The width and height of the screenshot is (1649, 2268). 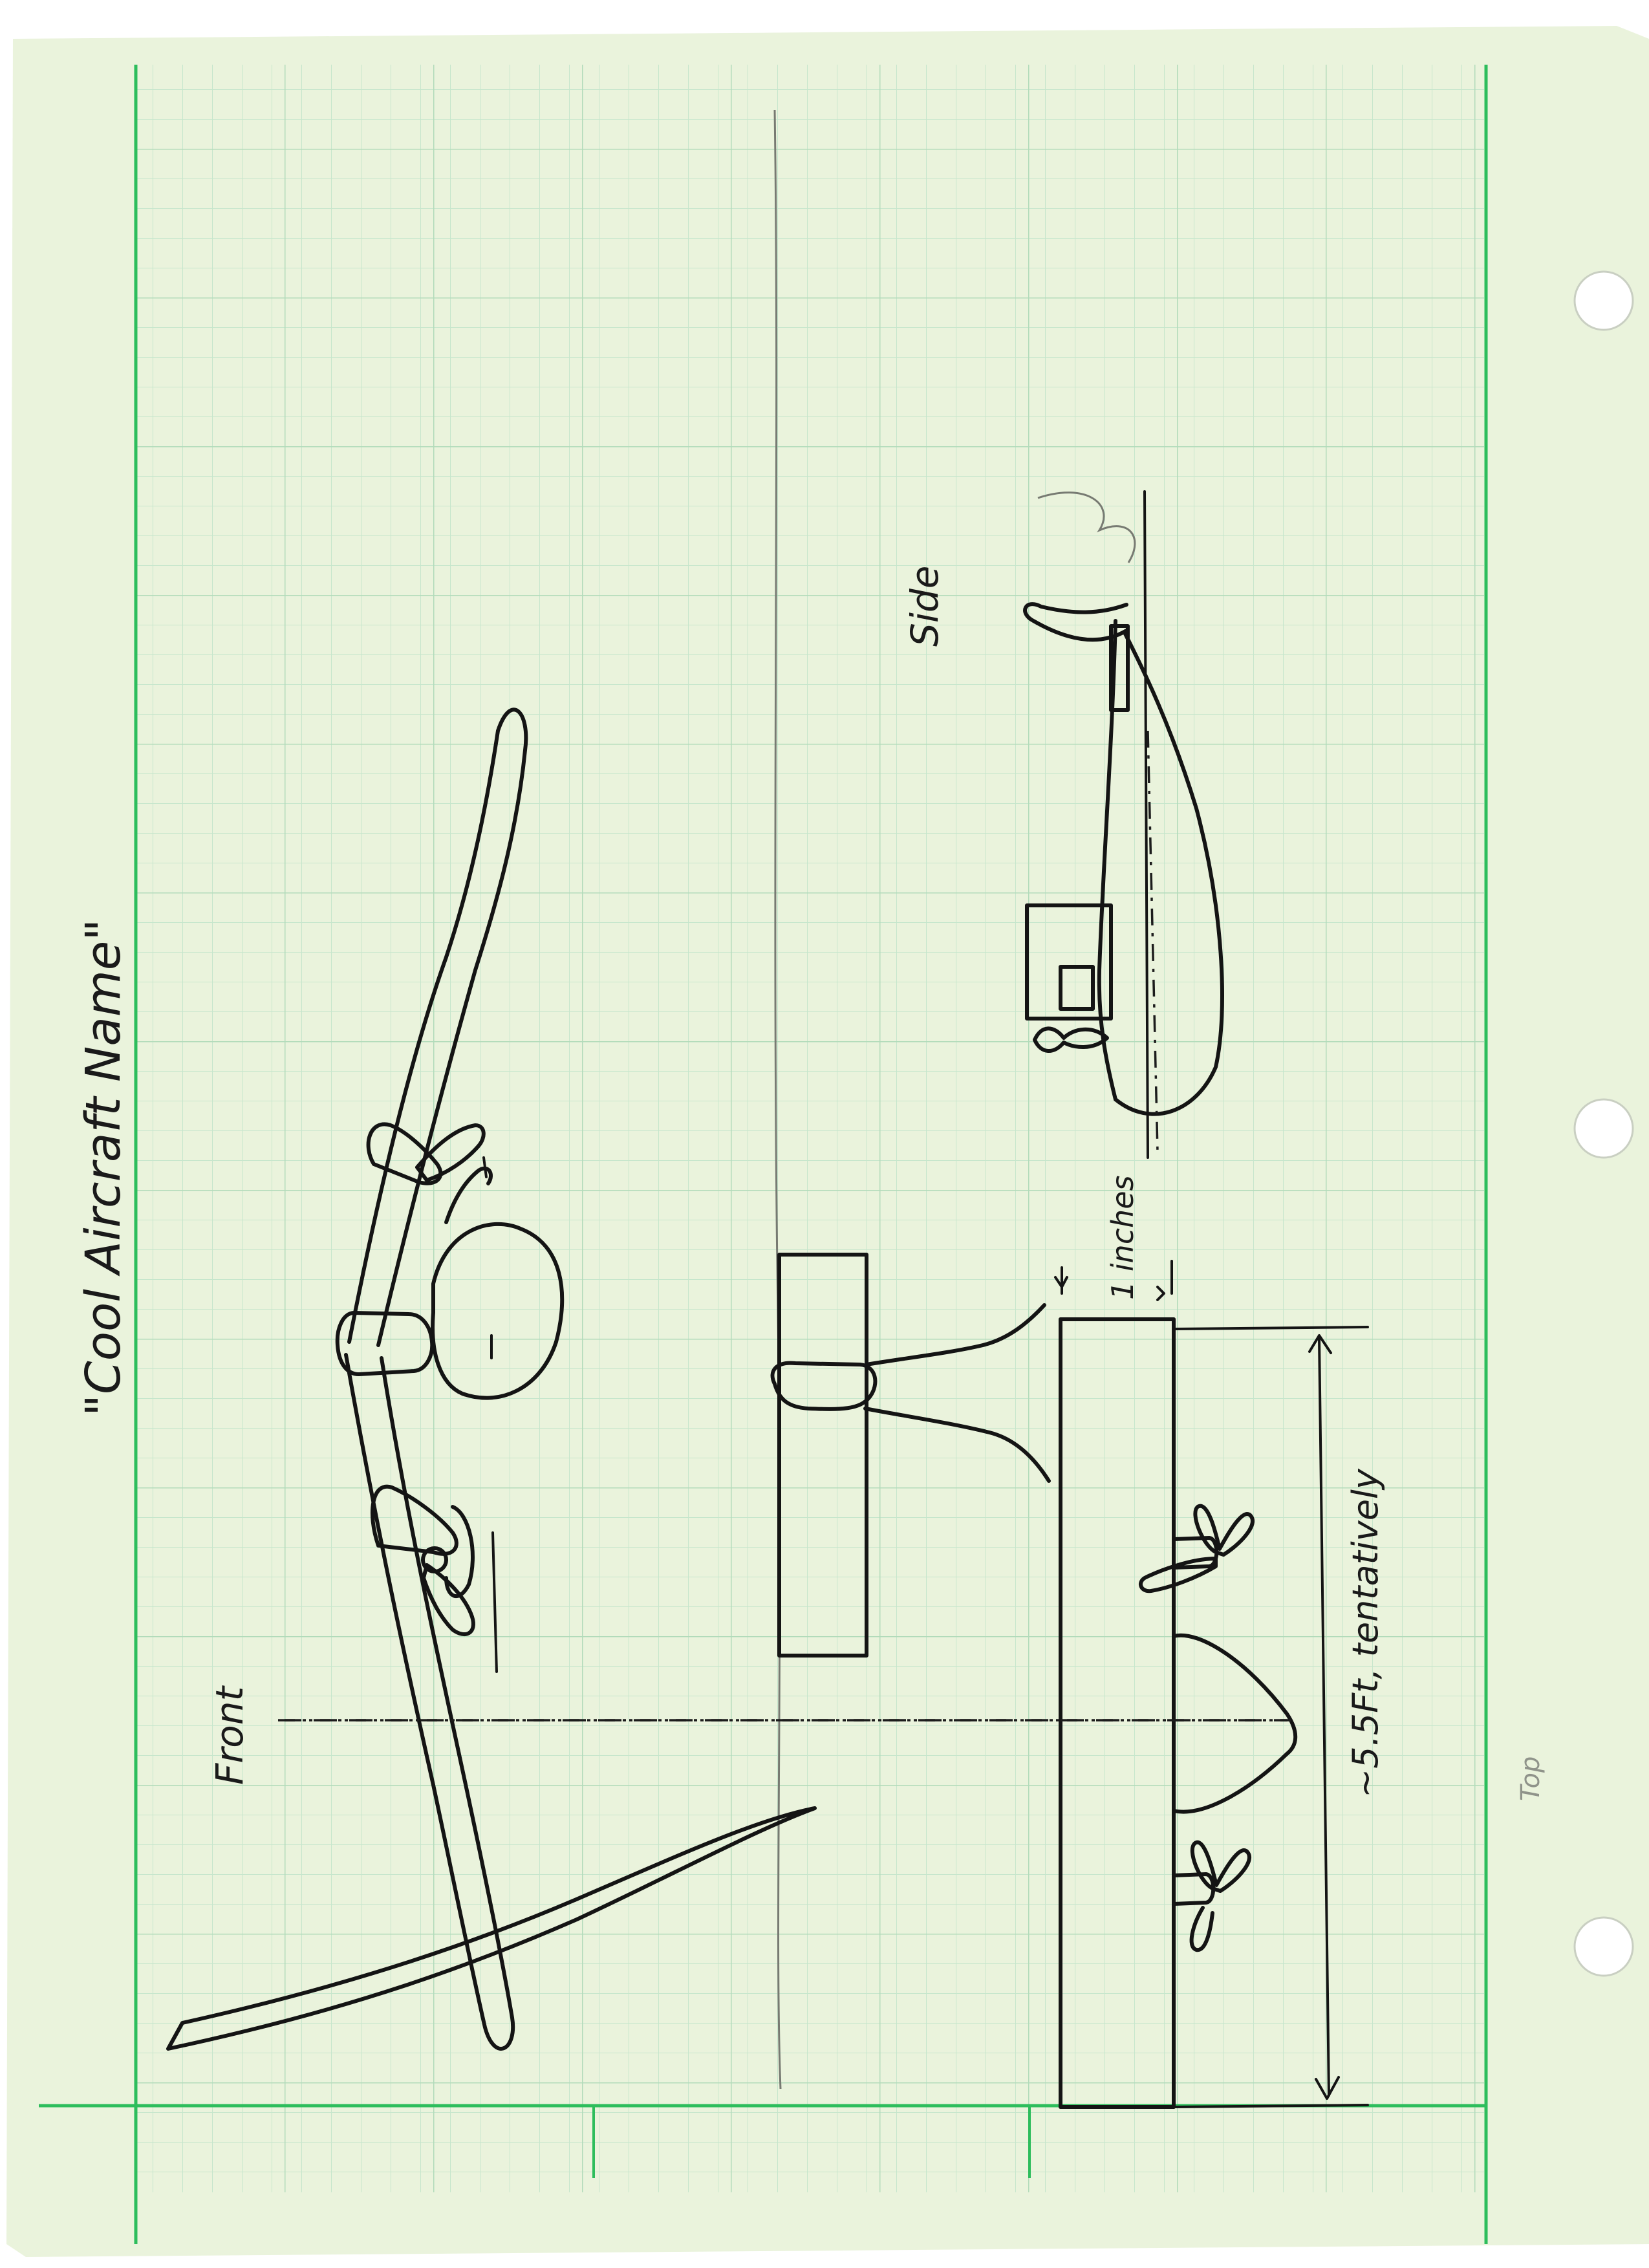 I want to click on side-fuselage-bottom, so click(x=1169, y=874).